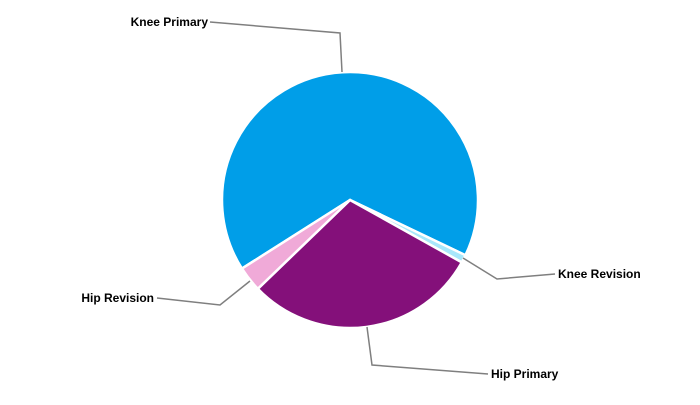  What do you see at coordinates (296, 244) in the screenshot?
I see `pie-slice-hip-revision` at bounding box center [296, 244].